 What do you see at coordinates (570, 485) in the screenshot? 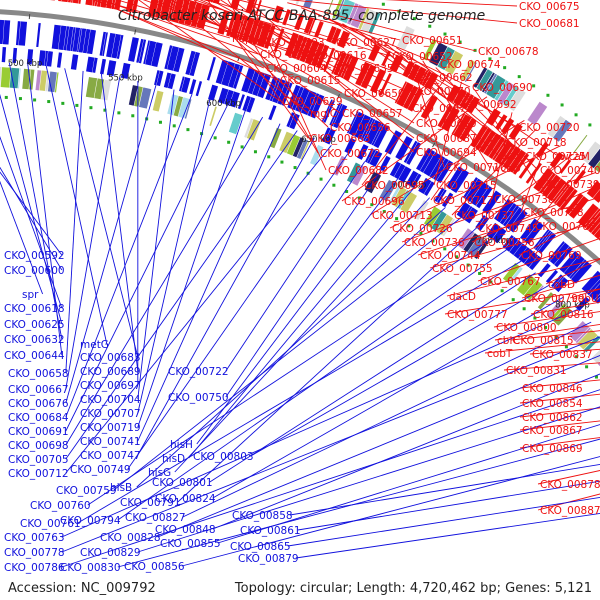
I see `forward-gene-label: CKO_00878` at bounding box center [570, 485].